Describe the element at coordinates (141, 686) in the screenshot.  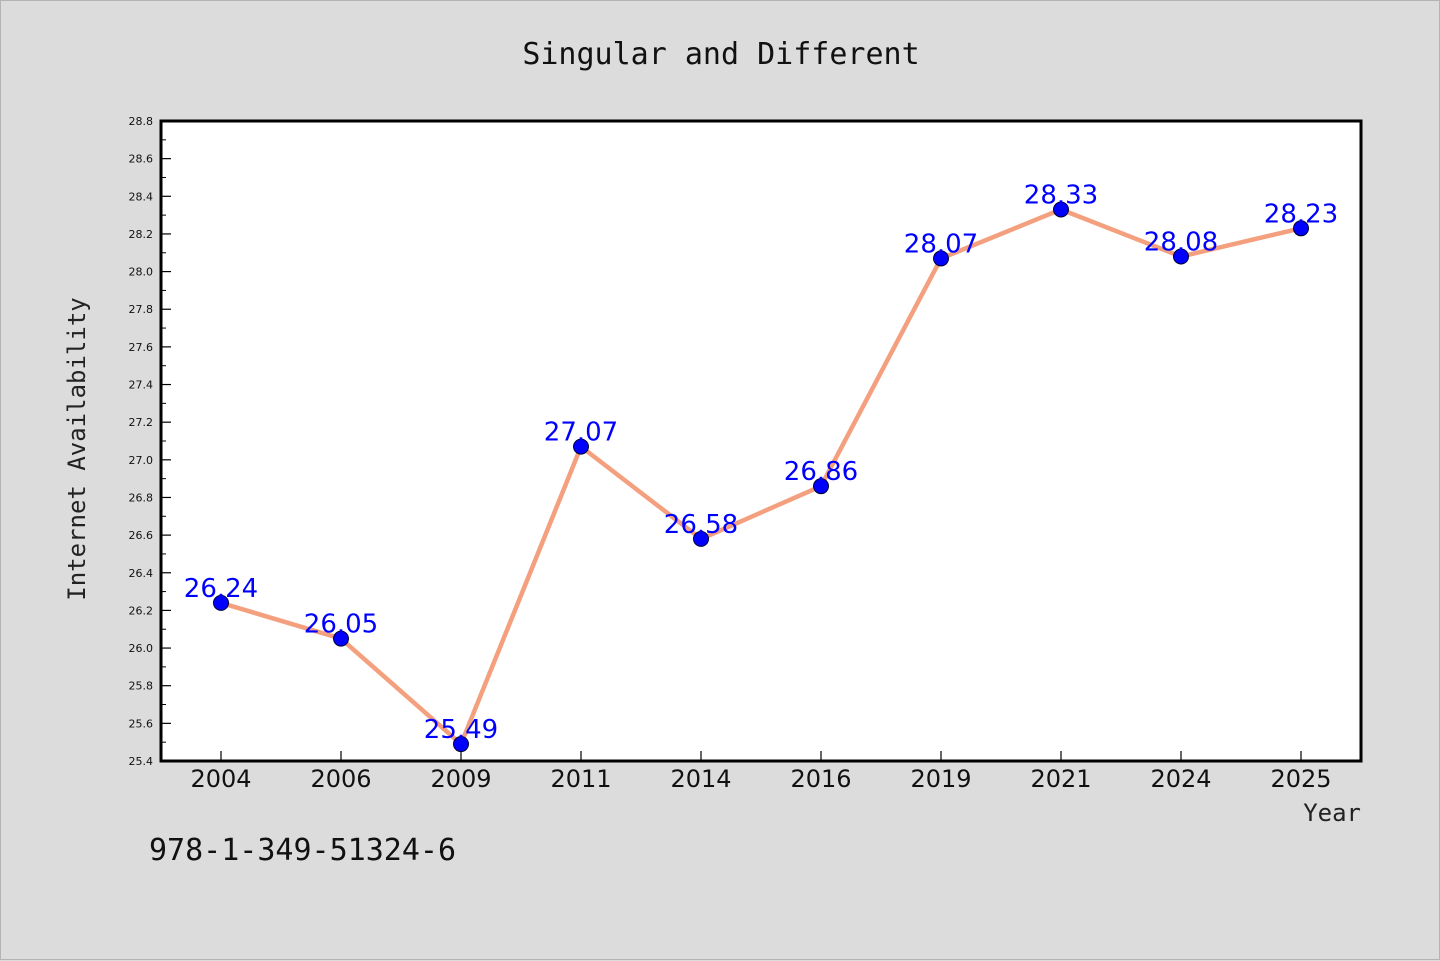
I see `y-tick-label: 25.8` at that location.